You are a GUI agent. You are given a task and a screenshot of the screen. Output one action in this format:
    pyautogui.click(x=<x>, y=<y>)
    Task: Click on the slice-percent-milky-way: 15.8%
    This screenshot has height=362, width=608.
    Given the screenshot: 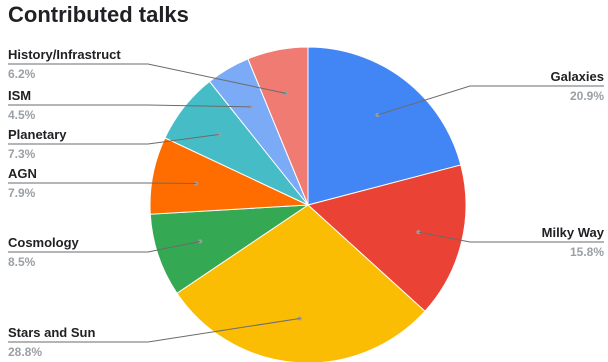 What is the action you would take?
    pyautogui.click(x=587, y=252)
    